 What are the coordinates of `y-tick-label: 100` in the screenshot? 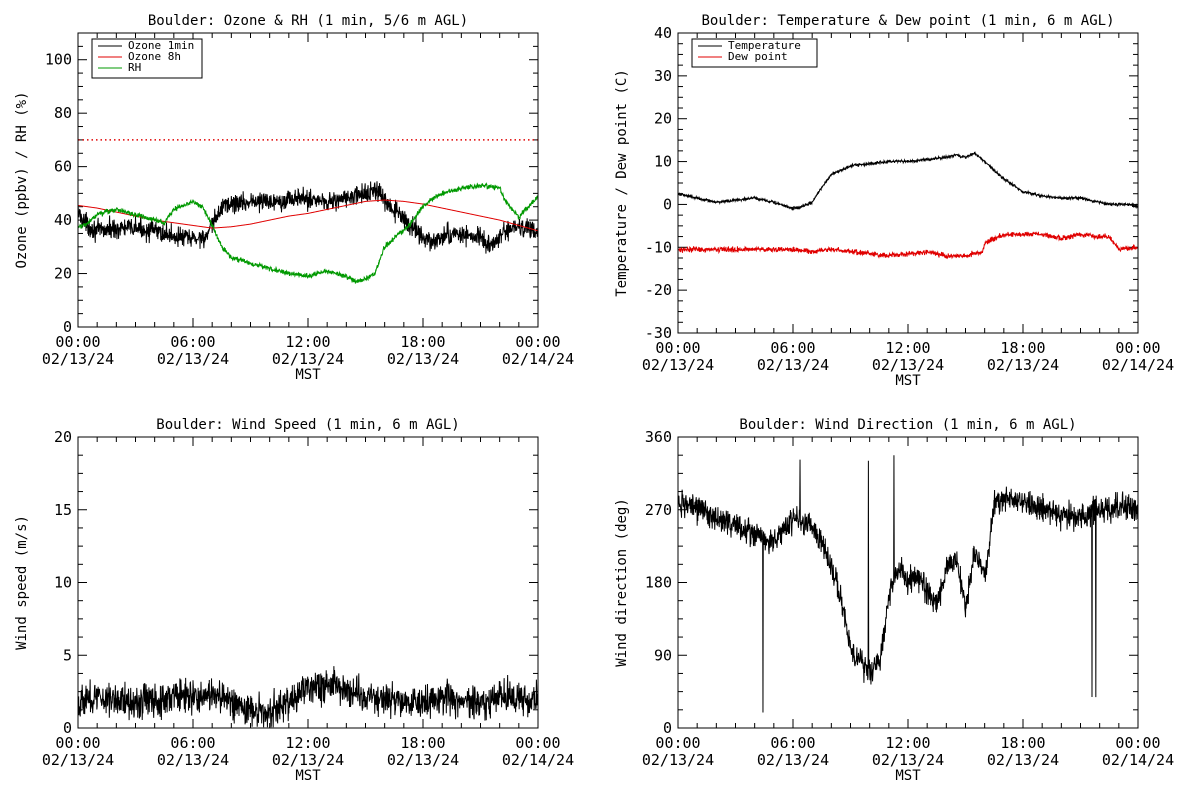 It's located at (58, 60).